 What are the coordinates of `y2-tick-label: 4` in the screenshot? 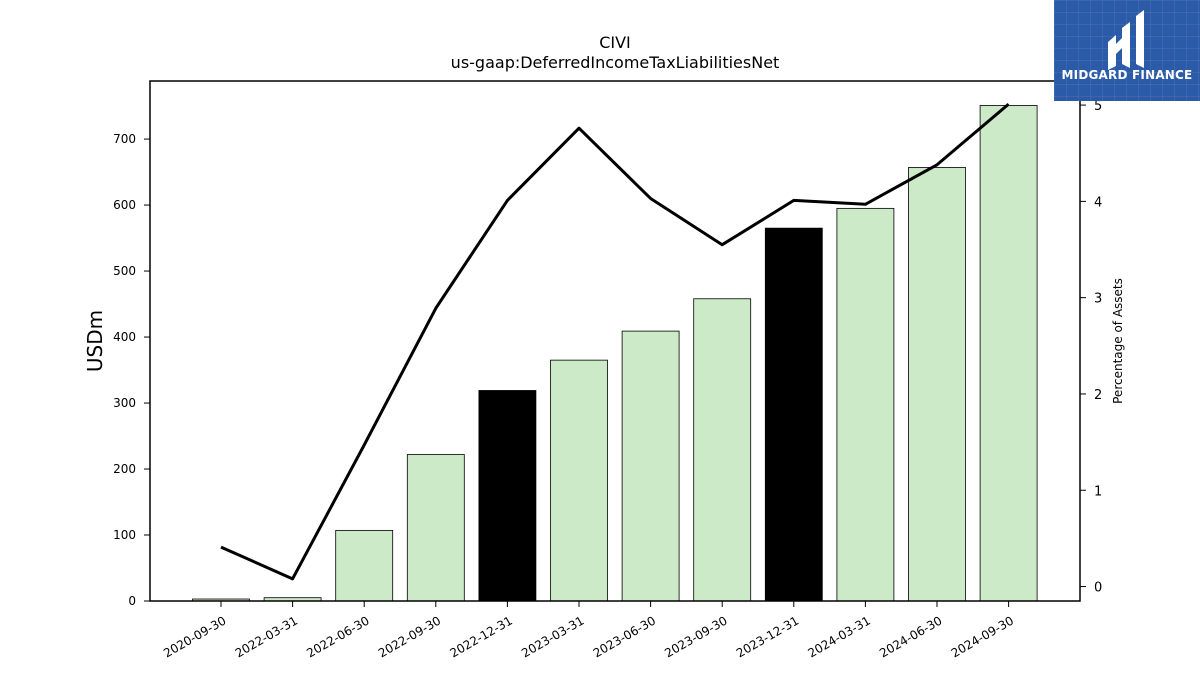 It's located at (1098, 202).